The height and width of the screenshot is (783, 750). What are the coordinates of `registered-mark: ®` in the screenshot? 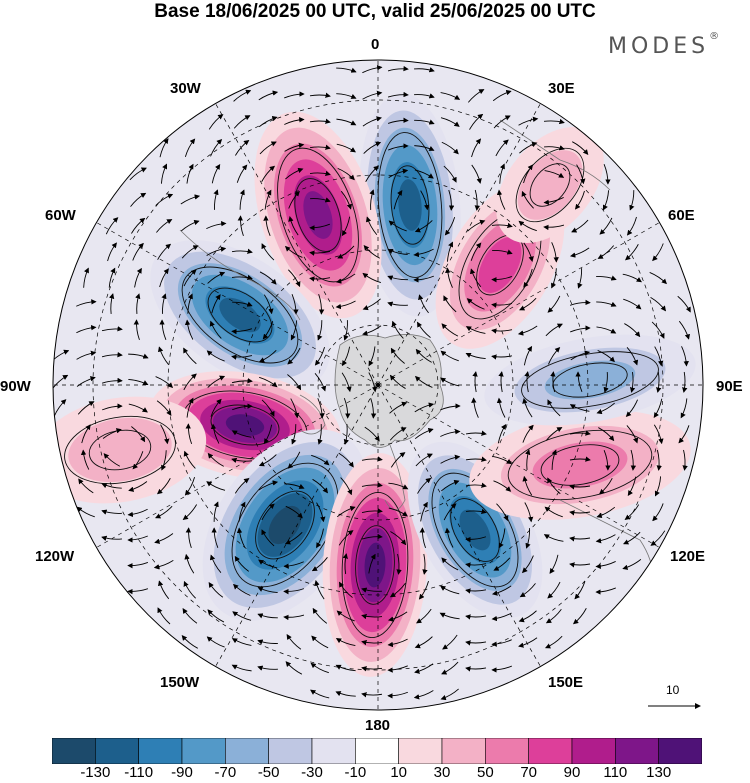 It's located at (714, 36).